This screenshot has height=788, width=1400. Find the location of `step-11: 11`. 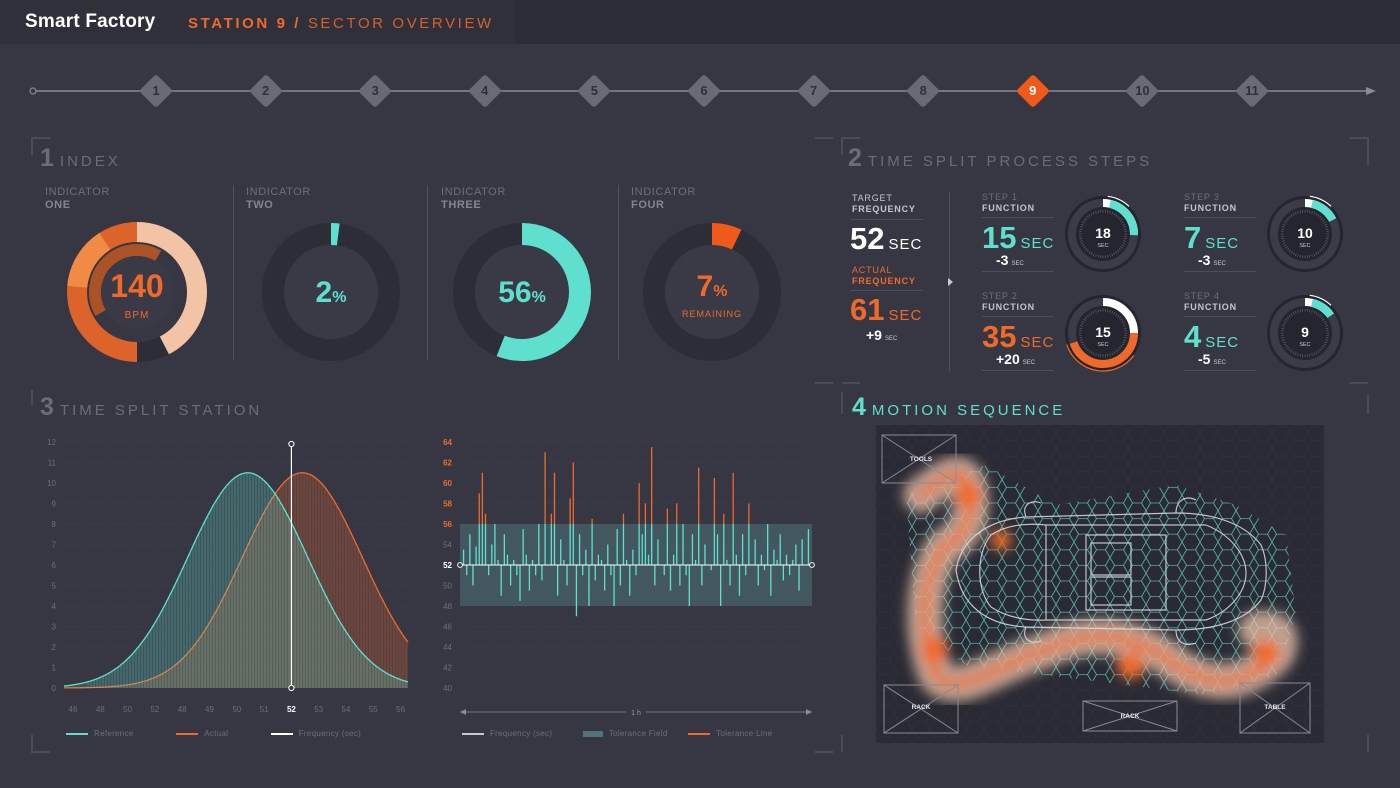

step-11: 11 is located at coordinates (1252, 91).